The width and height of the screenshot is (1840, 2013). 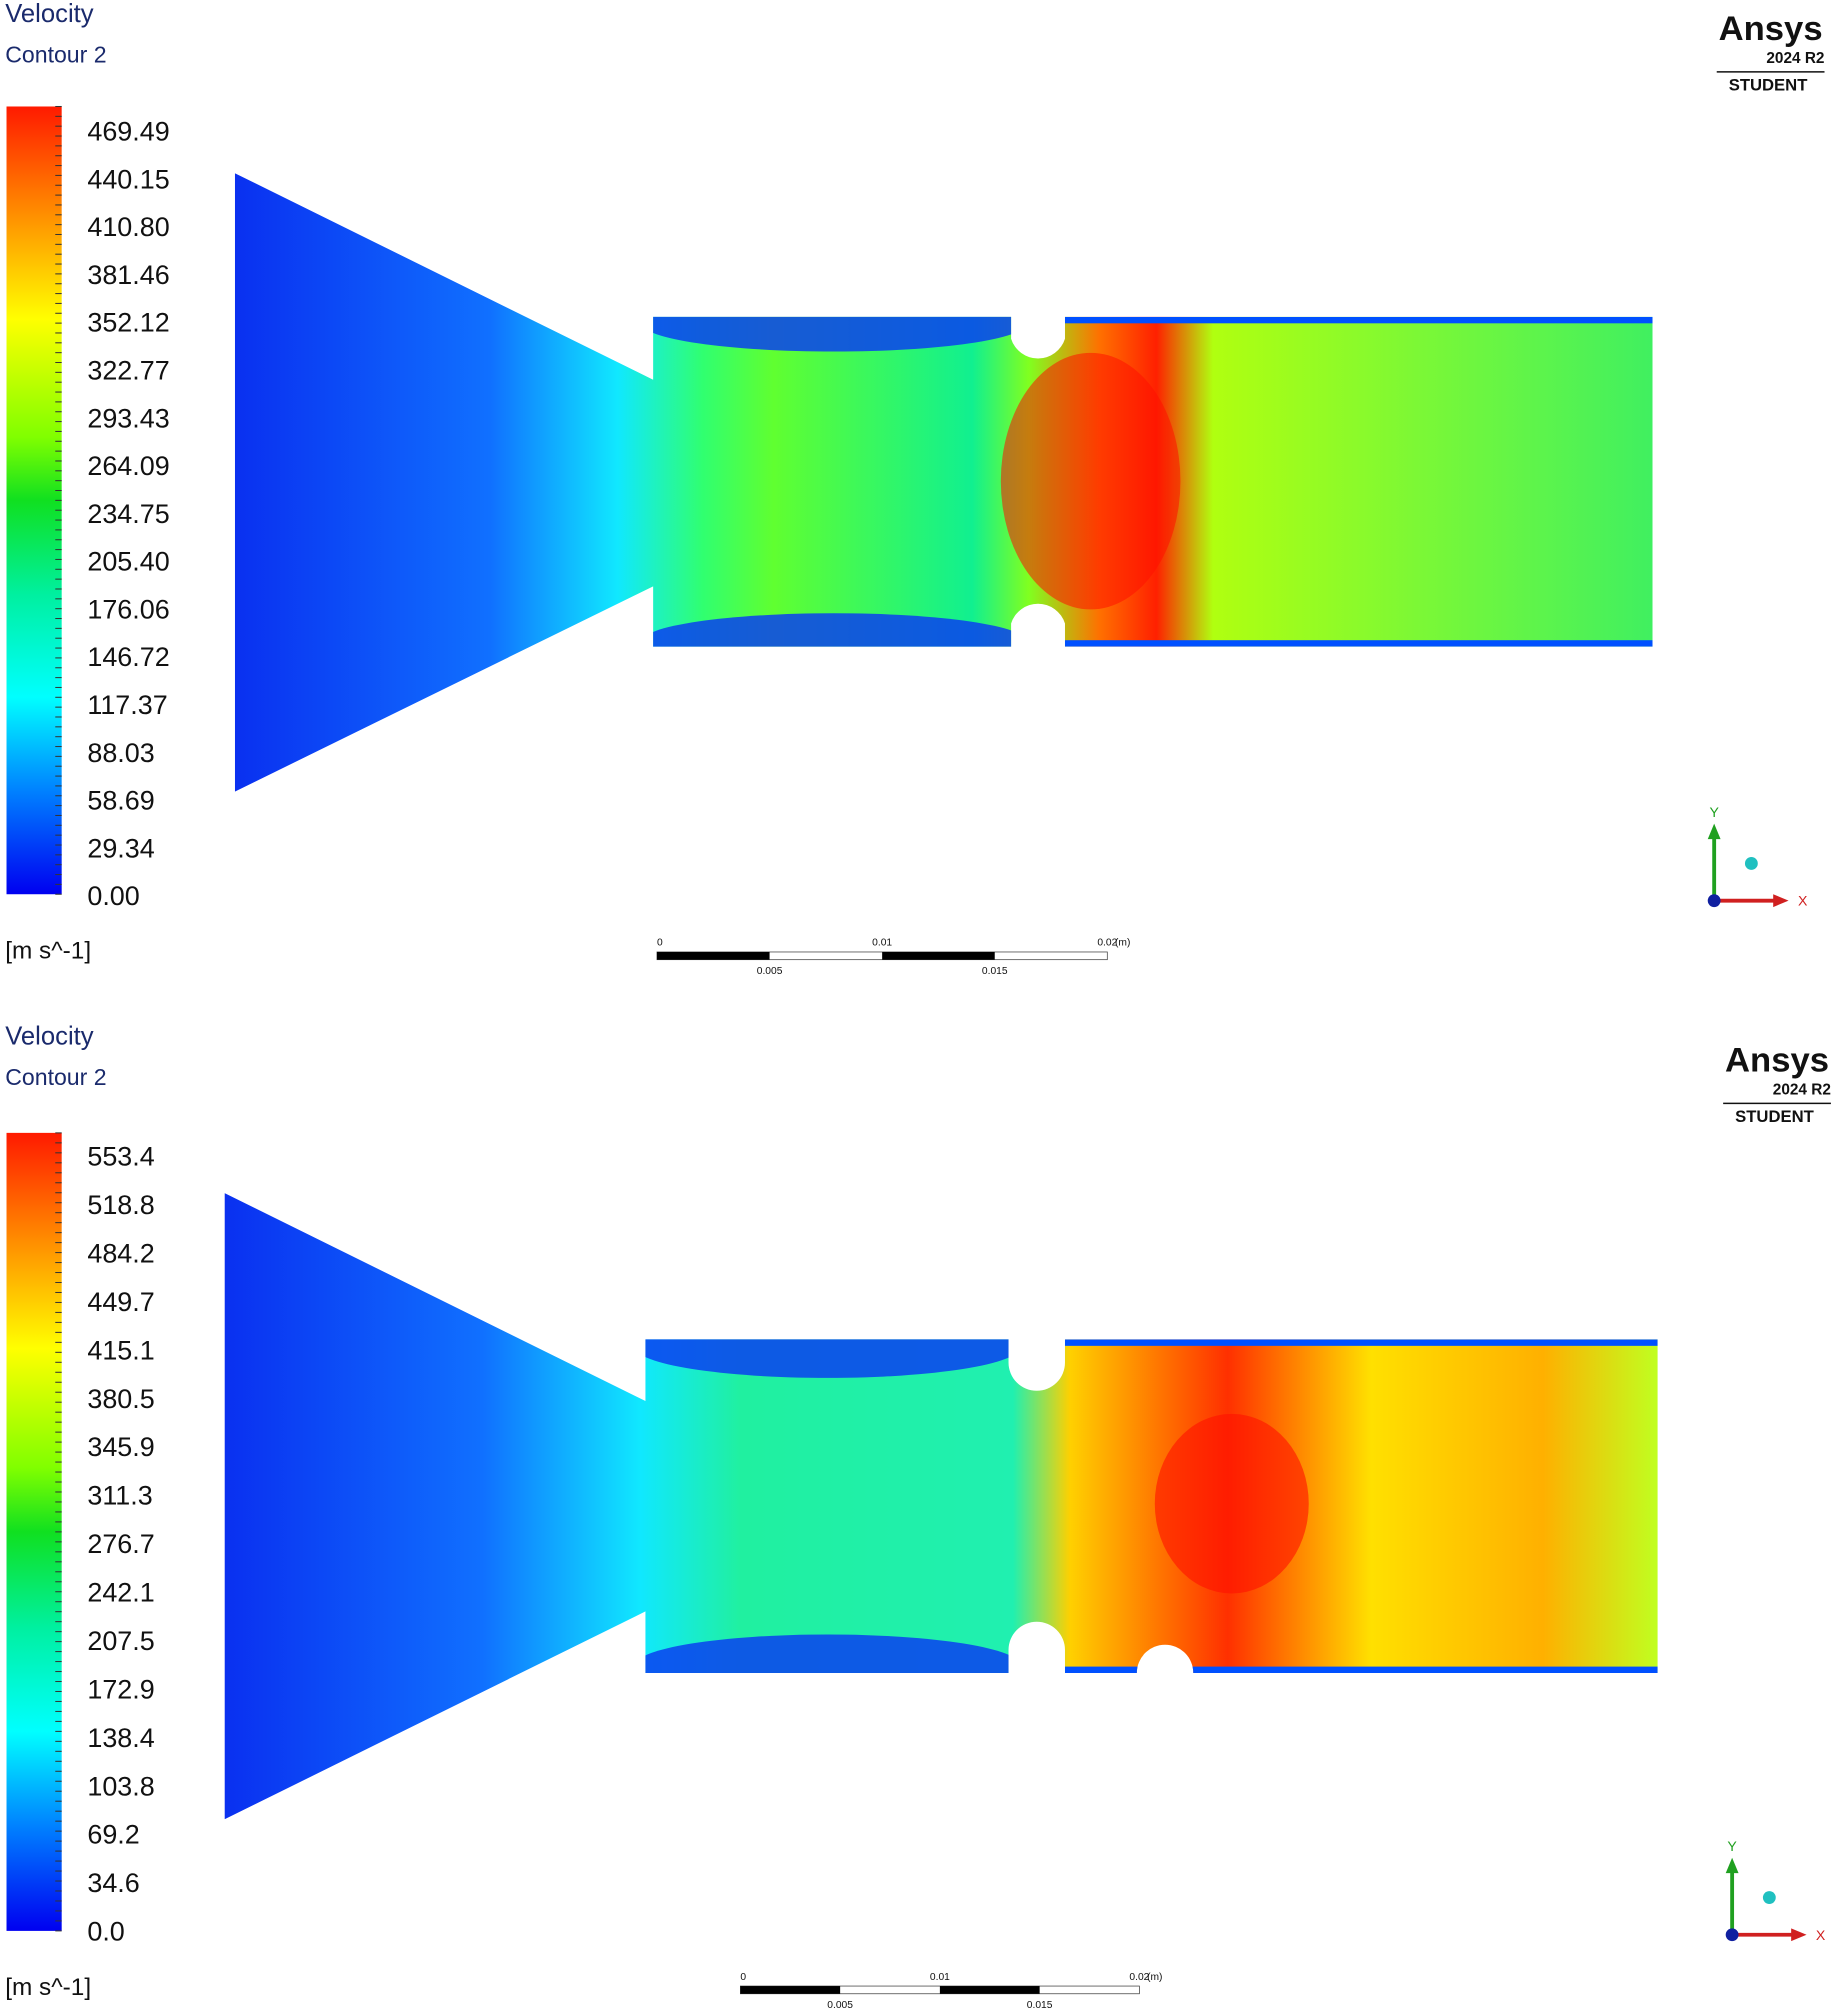 What do you see at coordinates (127, 705) in the screenshot?
I see `legend-label: 117.37` at bounding box center [127, 705].